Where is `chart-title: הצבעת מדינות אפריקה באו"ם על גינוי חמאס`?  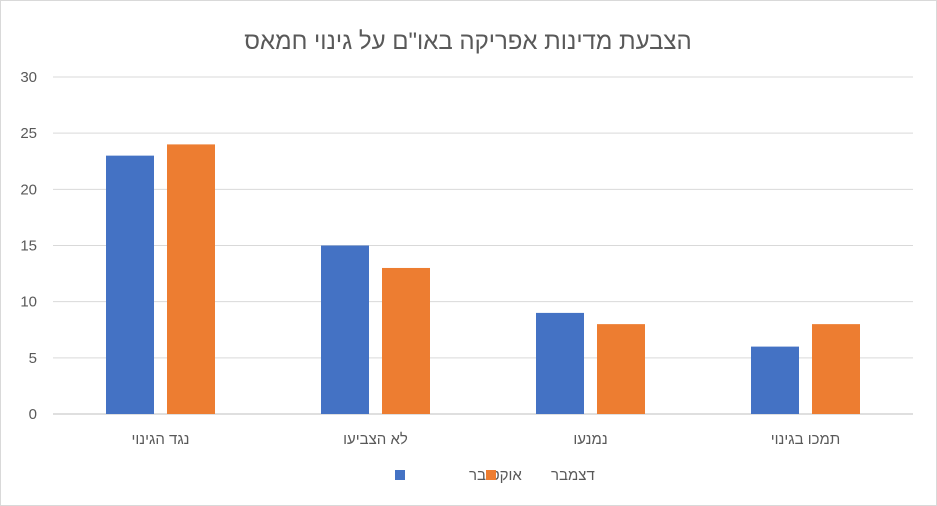 chart-title: הצבעת מדינות אפריקה באו"ם על גינוי חמאס is located at coordinates (467, 41).